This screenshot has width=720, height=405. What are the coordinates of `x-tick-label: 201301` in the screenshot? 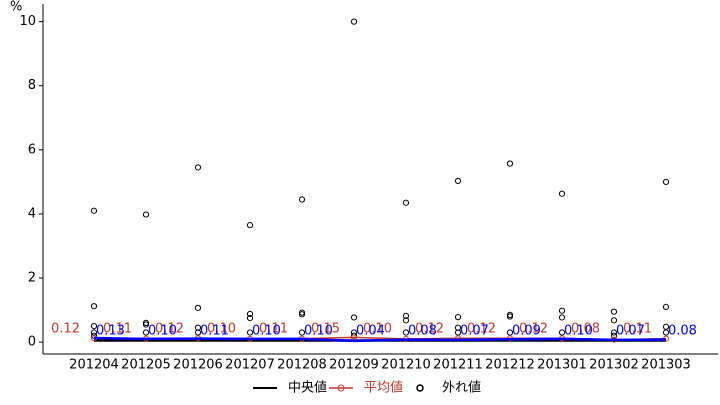 It's located at (562, 365).